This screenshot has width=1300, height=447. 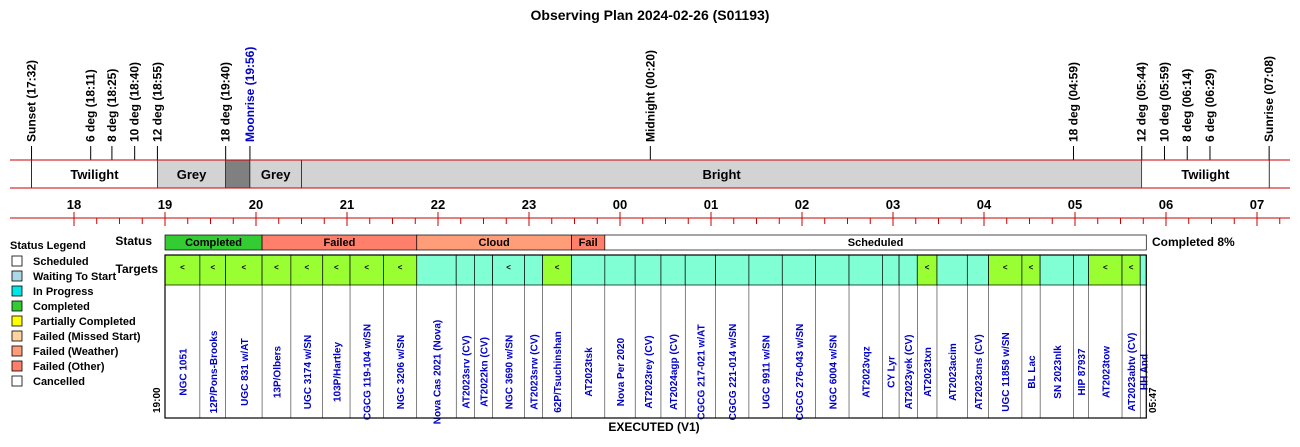 What do you see at coordinates (1073, 102) in the screenshot?
I see `event-label-8: 18 deg (04:59)` at bounding box center [1073, 102].